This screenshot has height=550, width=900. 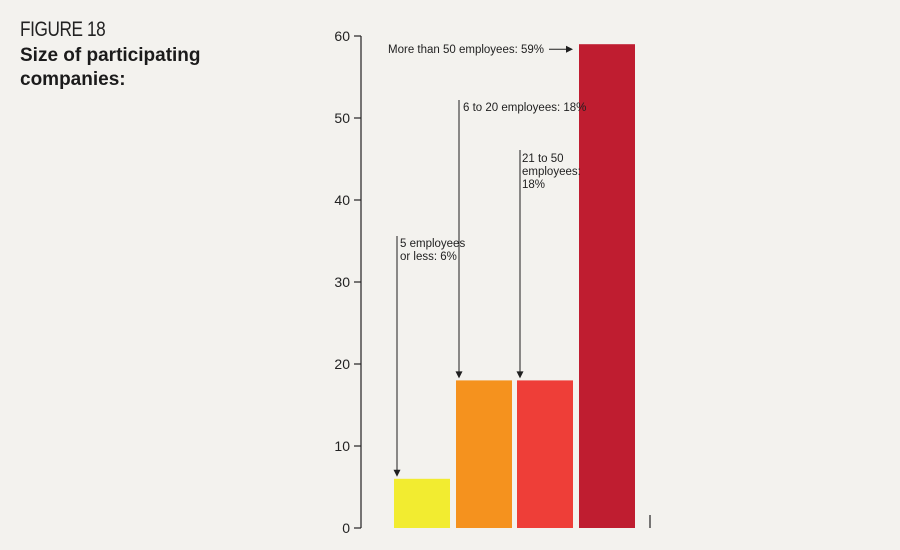 I want to click on annotation-bar-1-label: or less: 6%, so click(x=428, y=257).